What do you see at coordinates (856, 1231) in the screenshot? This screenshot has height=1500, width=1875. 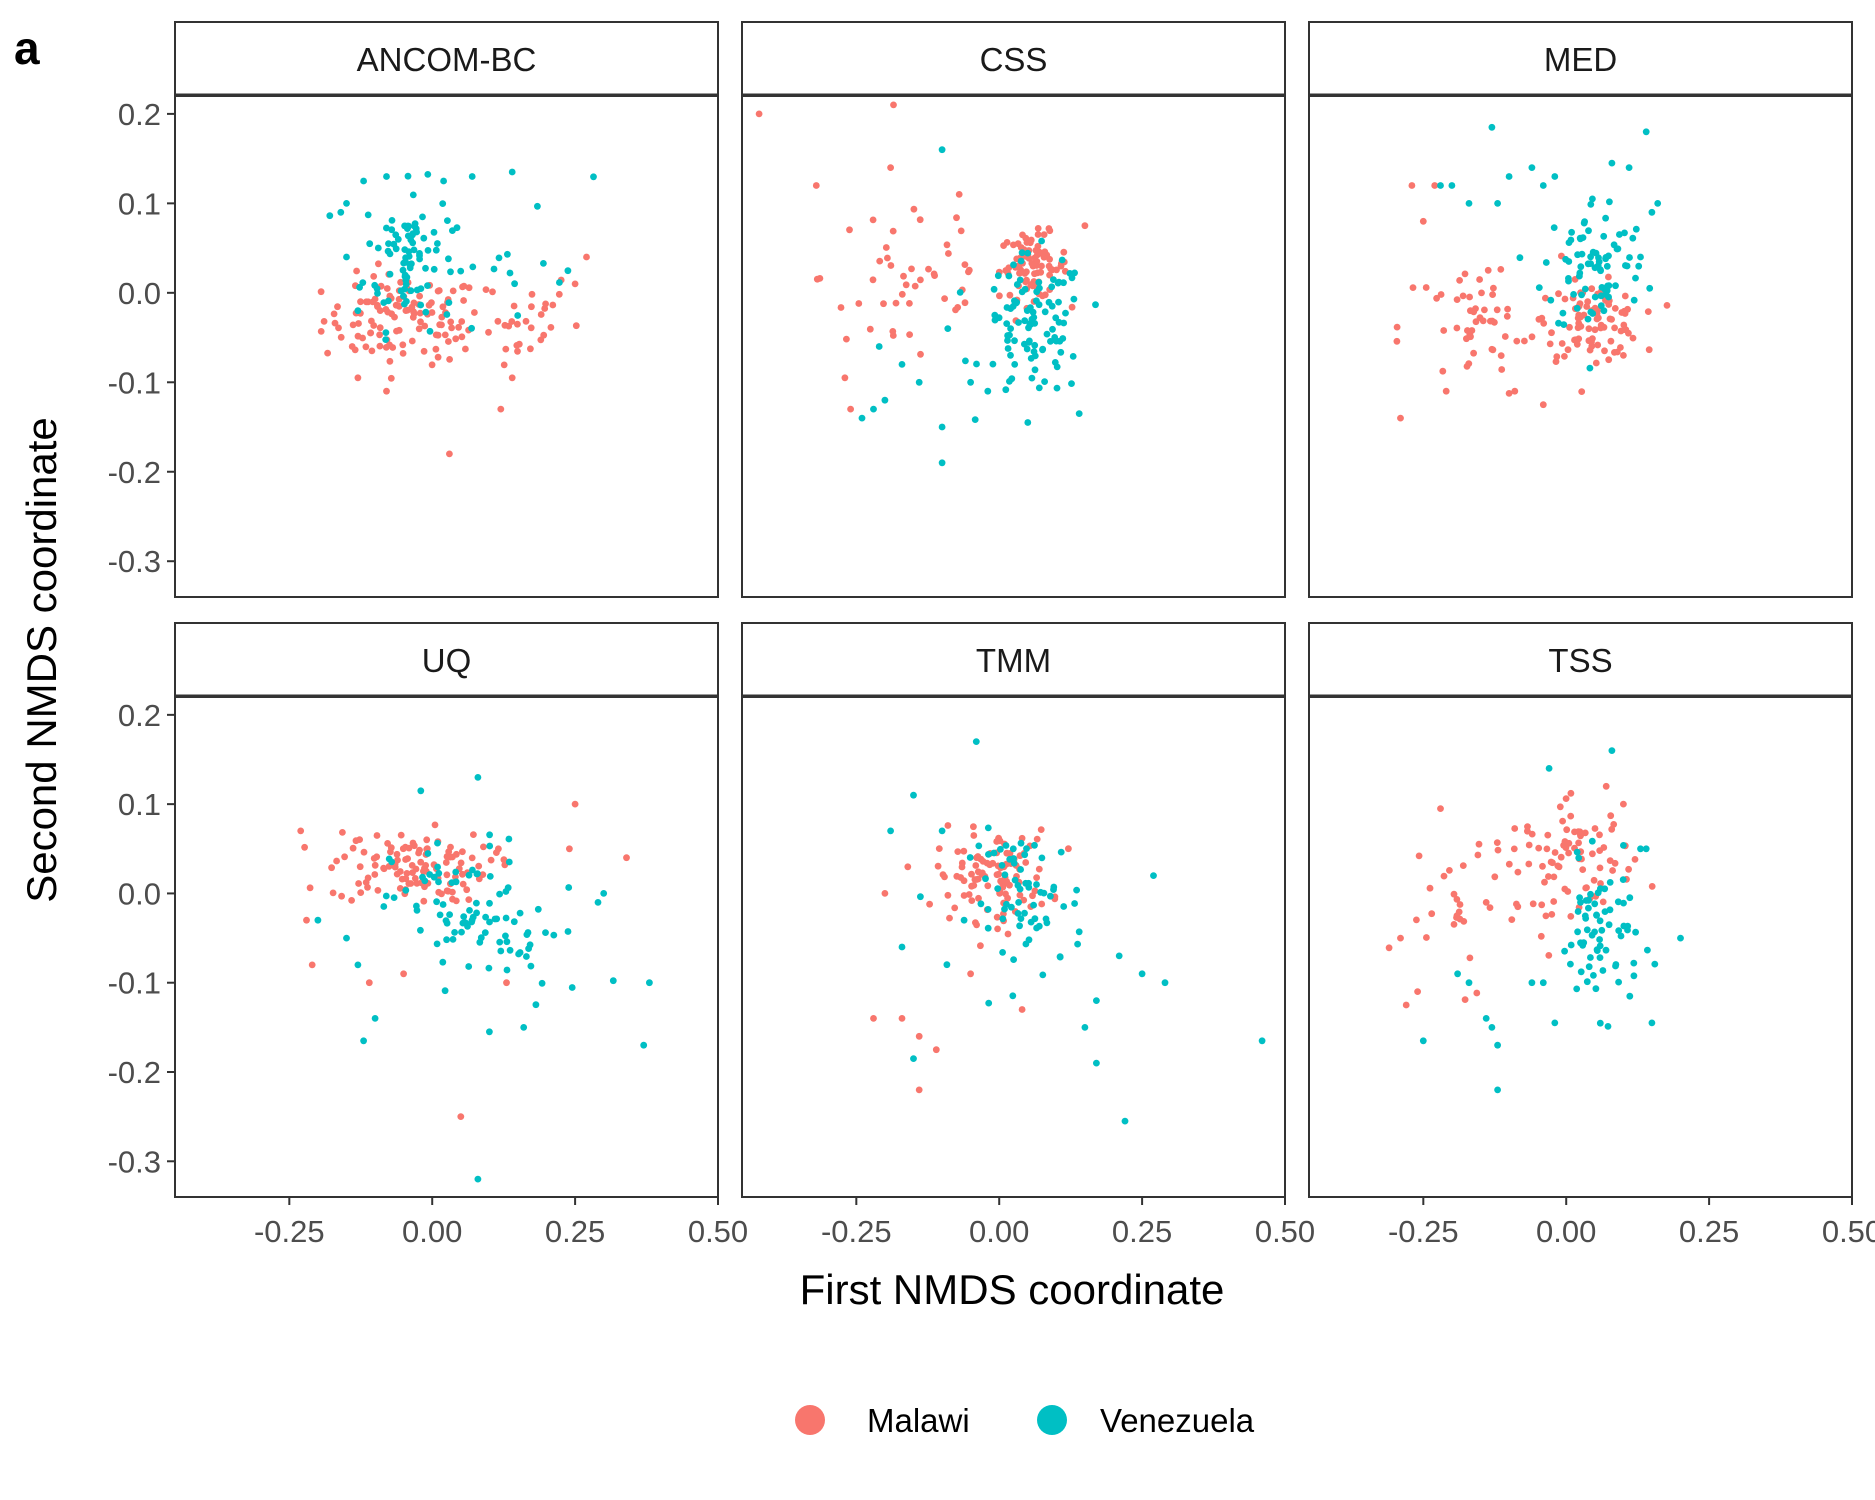 I see `x-tick-label: -0.25` at bounding box center [856, 1231].